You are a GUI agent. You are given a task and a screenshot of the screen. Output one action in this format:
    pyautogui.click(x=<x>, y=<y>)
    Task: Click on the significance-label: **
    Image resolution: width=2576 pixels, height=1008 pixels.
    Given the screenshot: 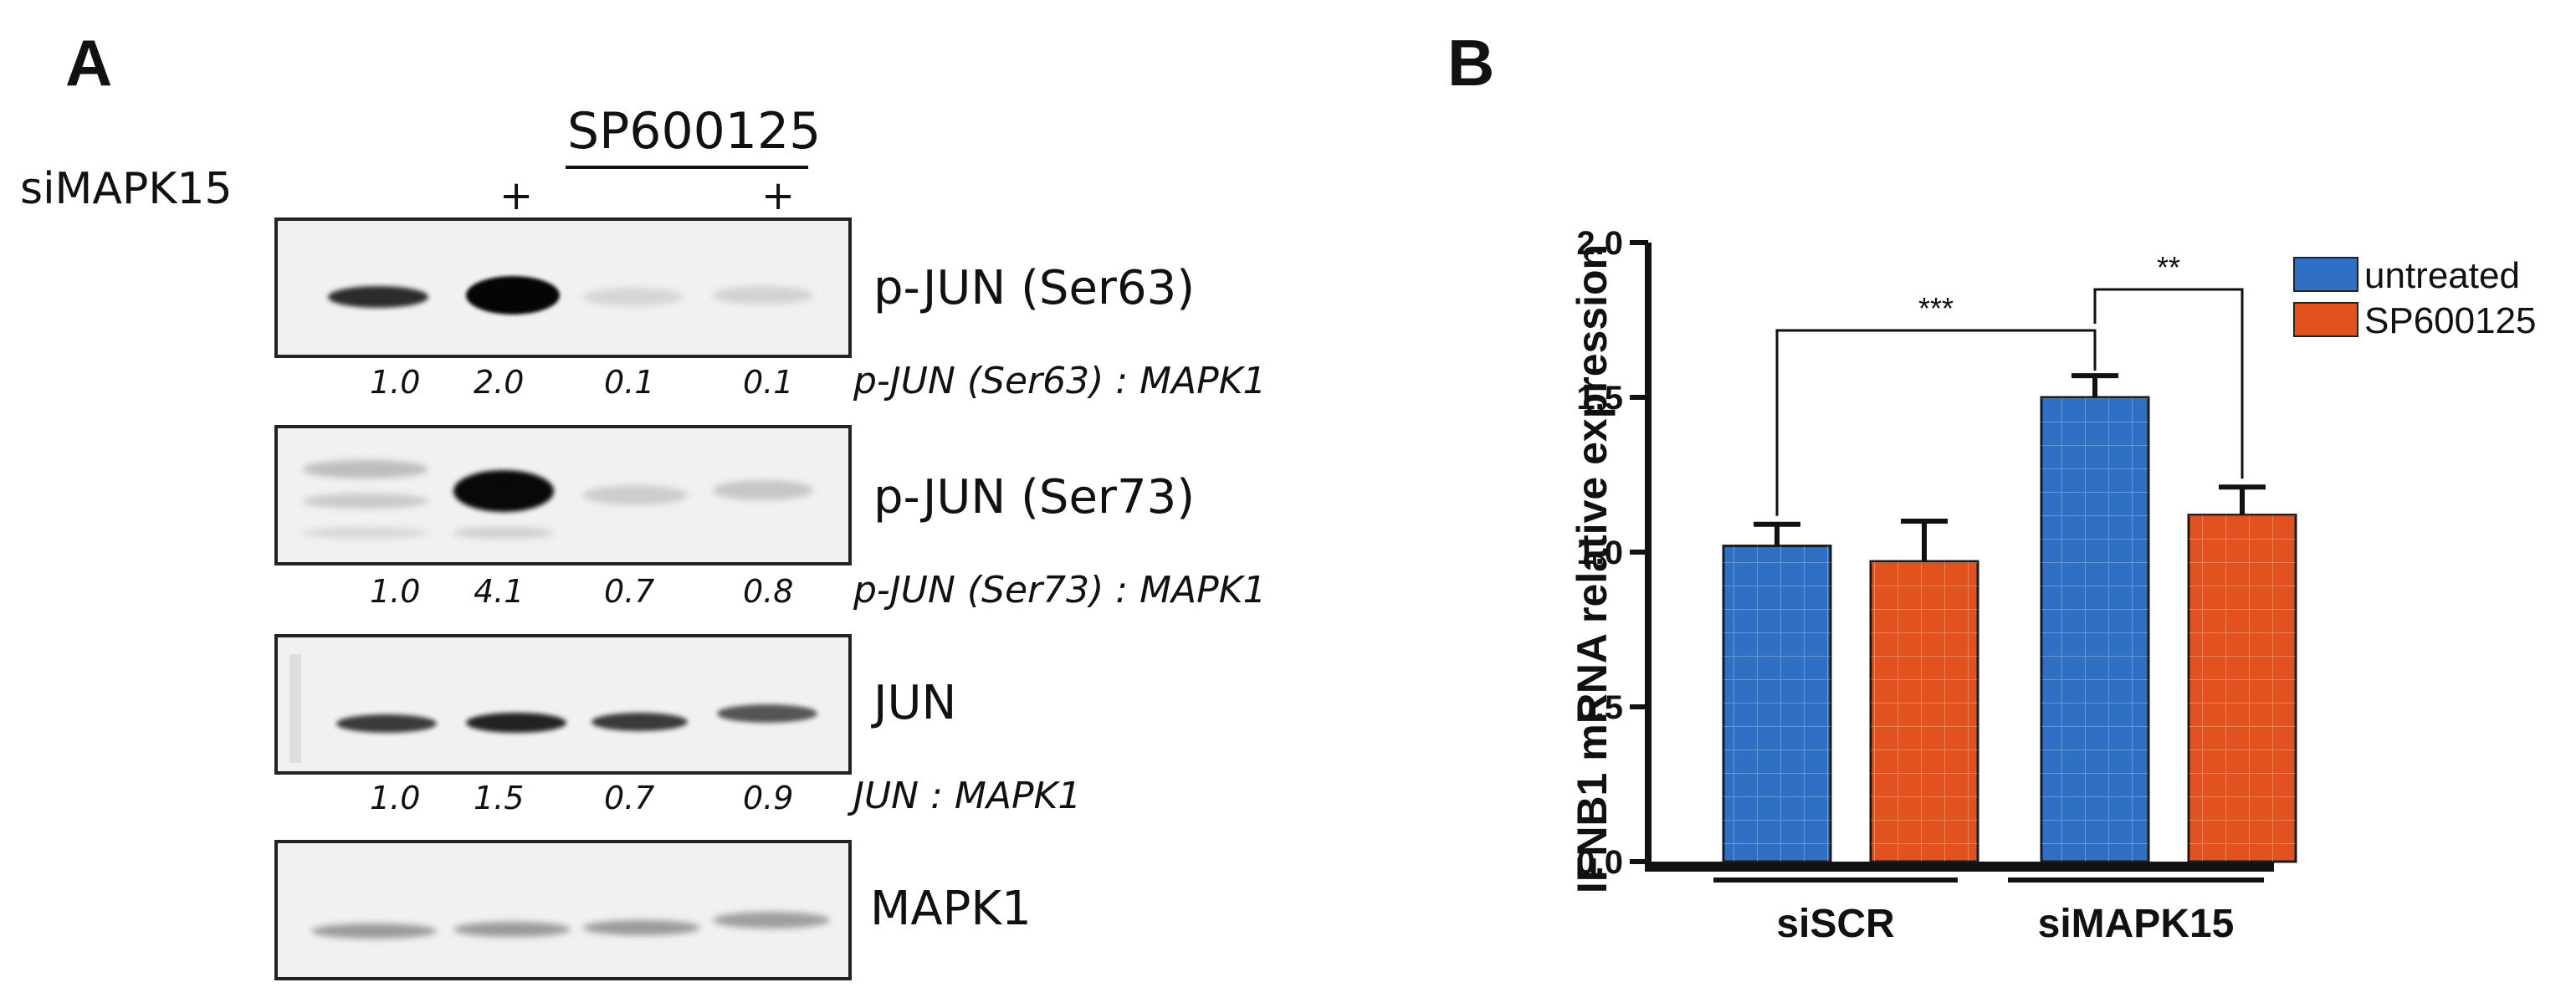 What is the action you would take?
    pyautogui.click(x=2169, y=267)
    